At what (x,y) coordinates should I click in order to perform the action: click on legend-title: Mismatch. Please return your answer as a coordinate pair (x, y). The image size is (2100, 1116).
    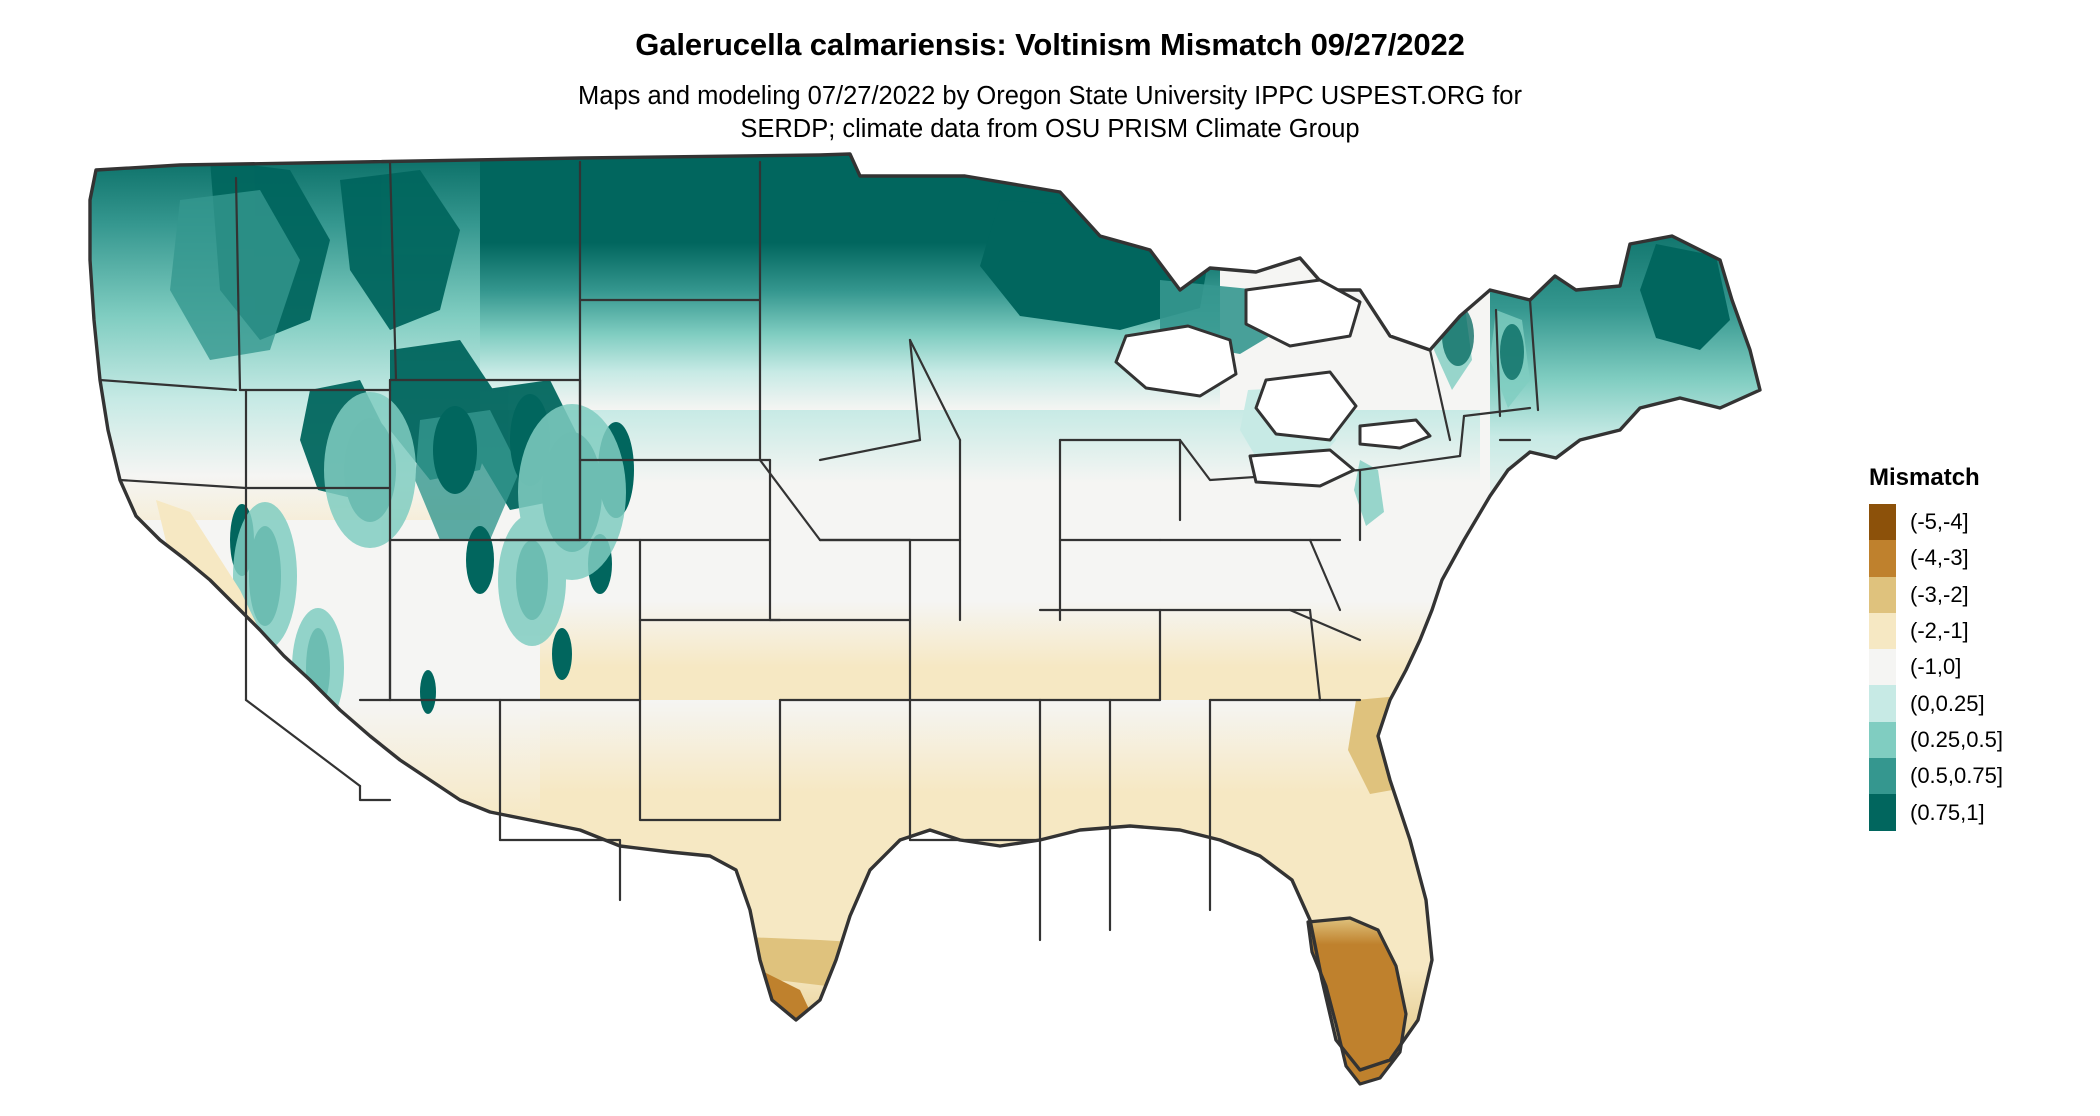
    Looking at the image, I should click on (1924, 477).